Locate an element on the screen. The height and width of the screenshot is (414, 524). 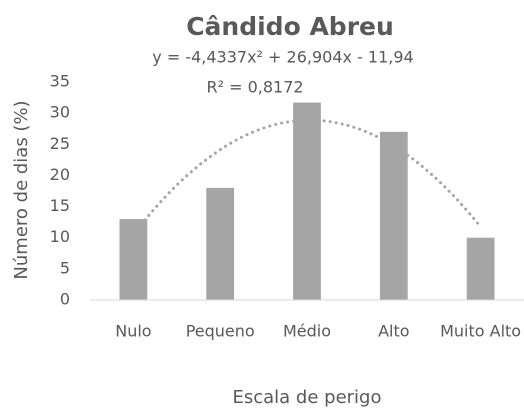
y-tick-label: 0 is located at coordinates (65, 299).